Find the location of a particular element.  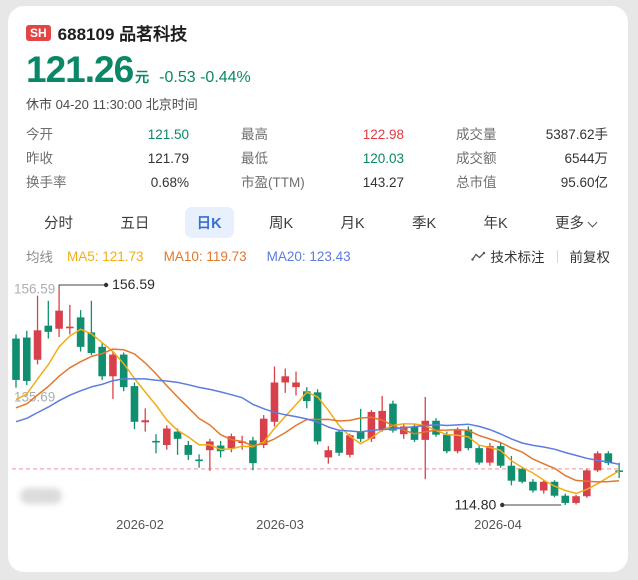

stat-value: 121.50 is located at coordinates (168, 134).